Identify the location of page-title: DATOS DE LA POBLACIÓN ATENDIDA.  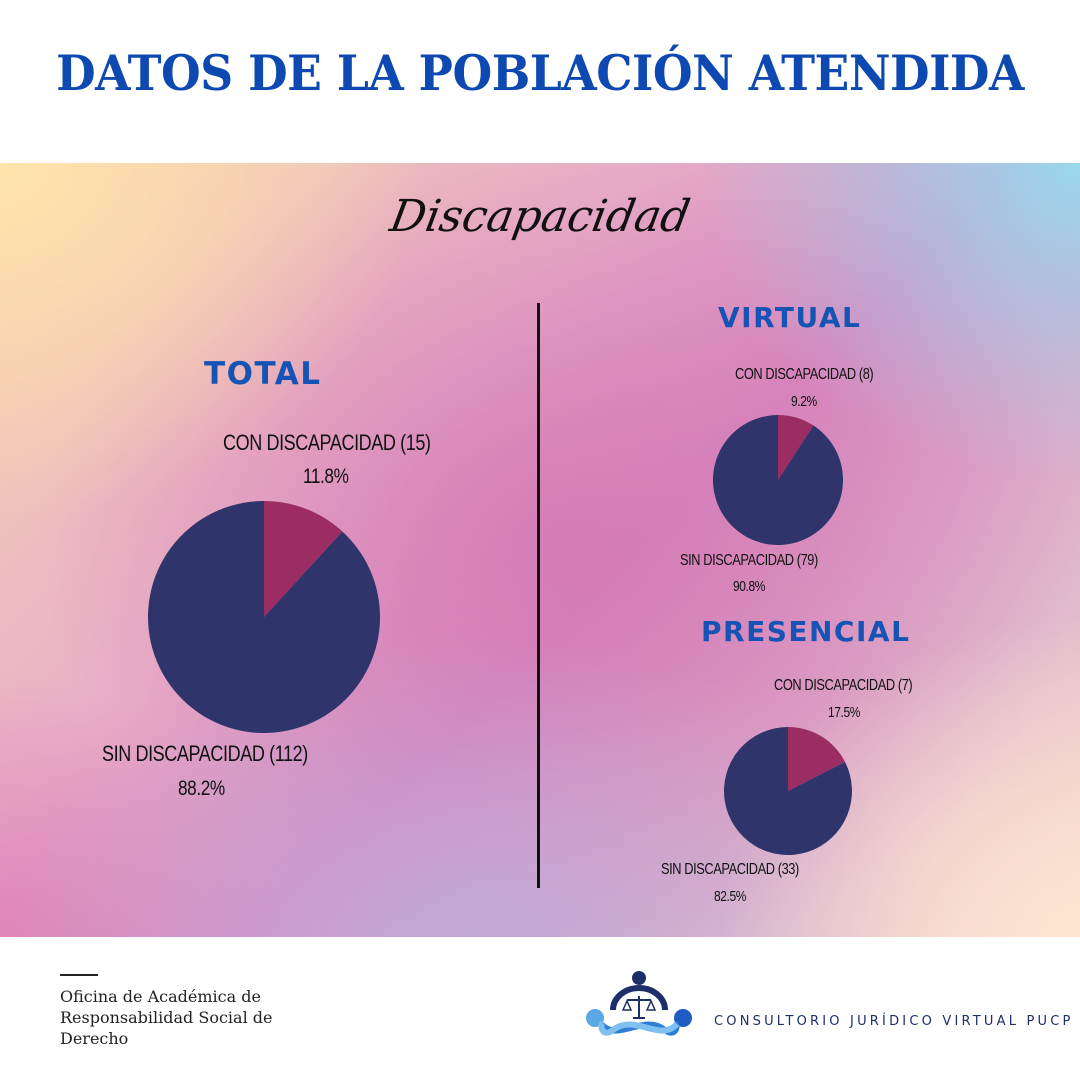
(540, 73).